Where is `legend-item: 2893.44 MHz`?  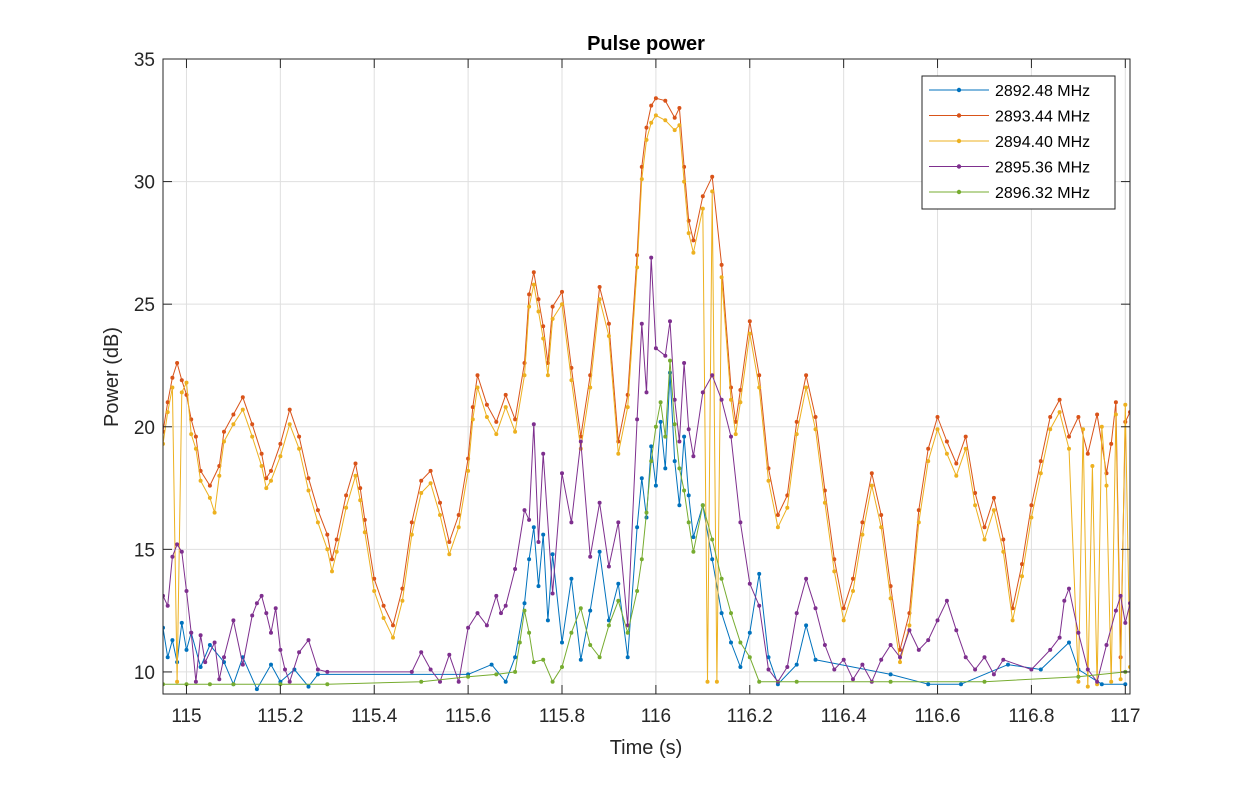 legend-item: 2893.44 MHz is located at coordinates (1009, 117).